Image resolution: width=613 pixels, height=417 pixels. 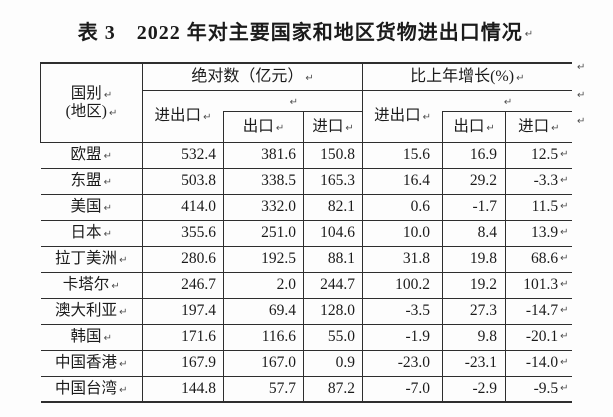 I want to click on value-cell: 381.6, so click(x=263, y=155).